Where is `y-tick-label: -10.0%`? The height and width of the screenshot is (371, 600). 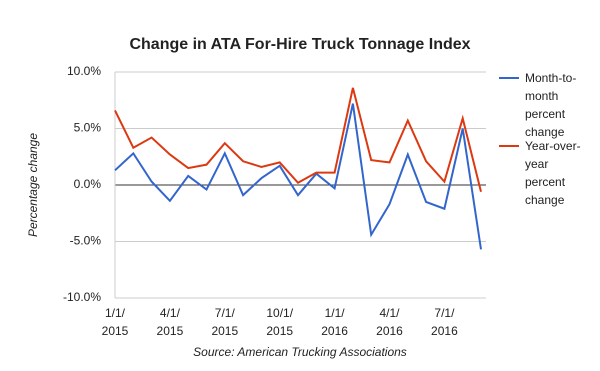
y-tick-label: -10.0% is located at coordinates (82, 297).